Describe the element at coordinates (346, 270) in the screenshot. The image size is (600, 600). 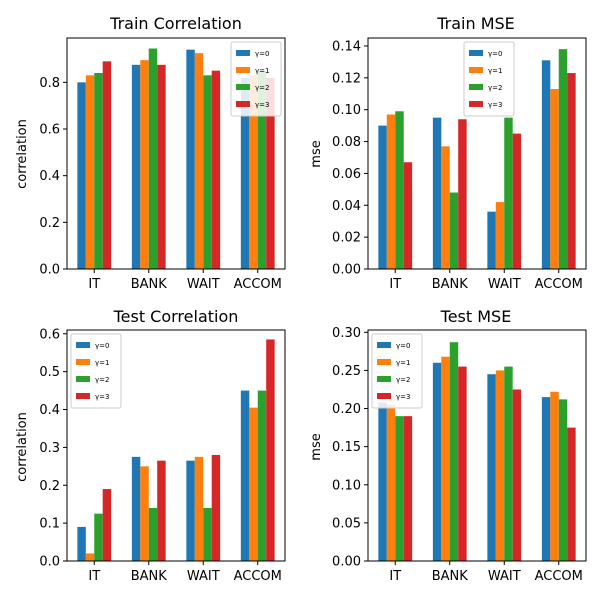
I see `y-tick-label: 0.00` at that location.